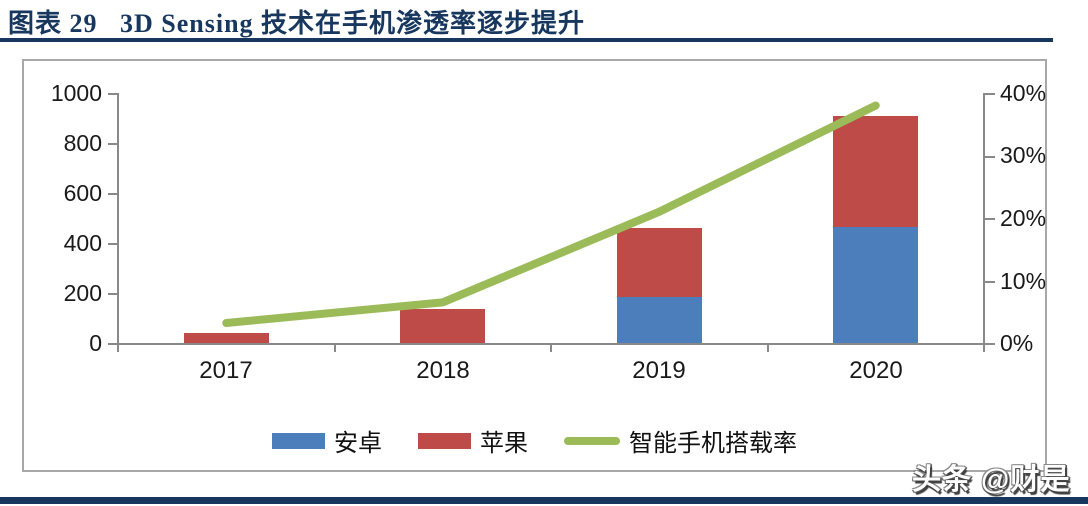 The image size is (1088, 506). Describe the element at coordinates (876, 171) in the screenshot. I see `bar-苹果-2020` at that location.